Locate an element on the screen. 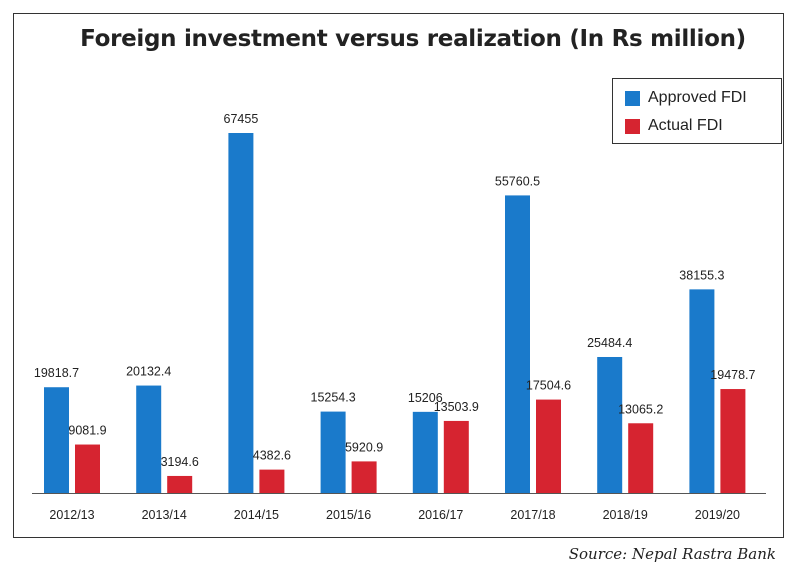  legend-item-actual: Actual FDI is located at coordinates (674, 126).